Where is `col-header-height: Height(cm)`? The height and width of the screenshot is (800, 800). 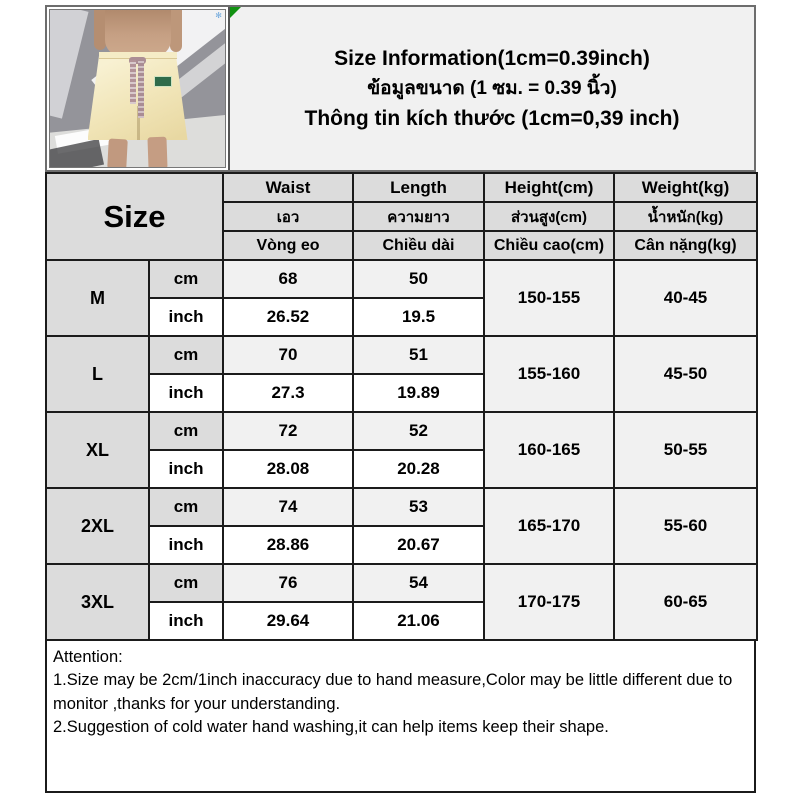 col-header-height: Height(cm) is located at coordinates (549, 187).